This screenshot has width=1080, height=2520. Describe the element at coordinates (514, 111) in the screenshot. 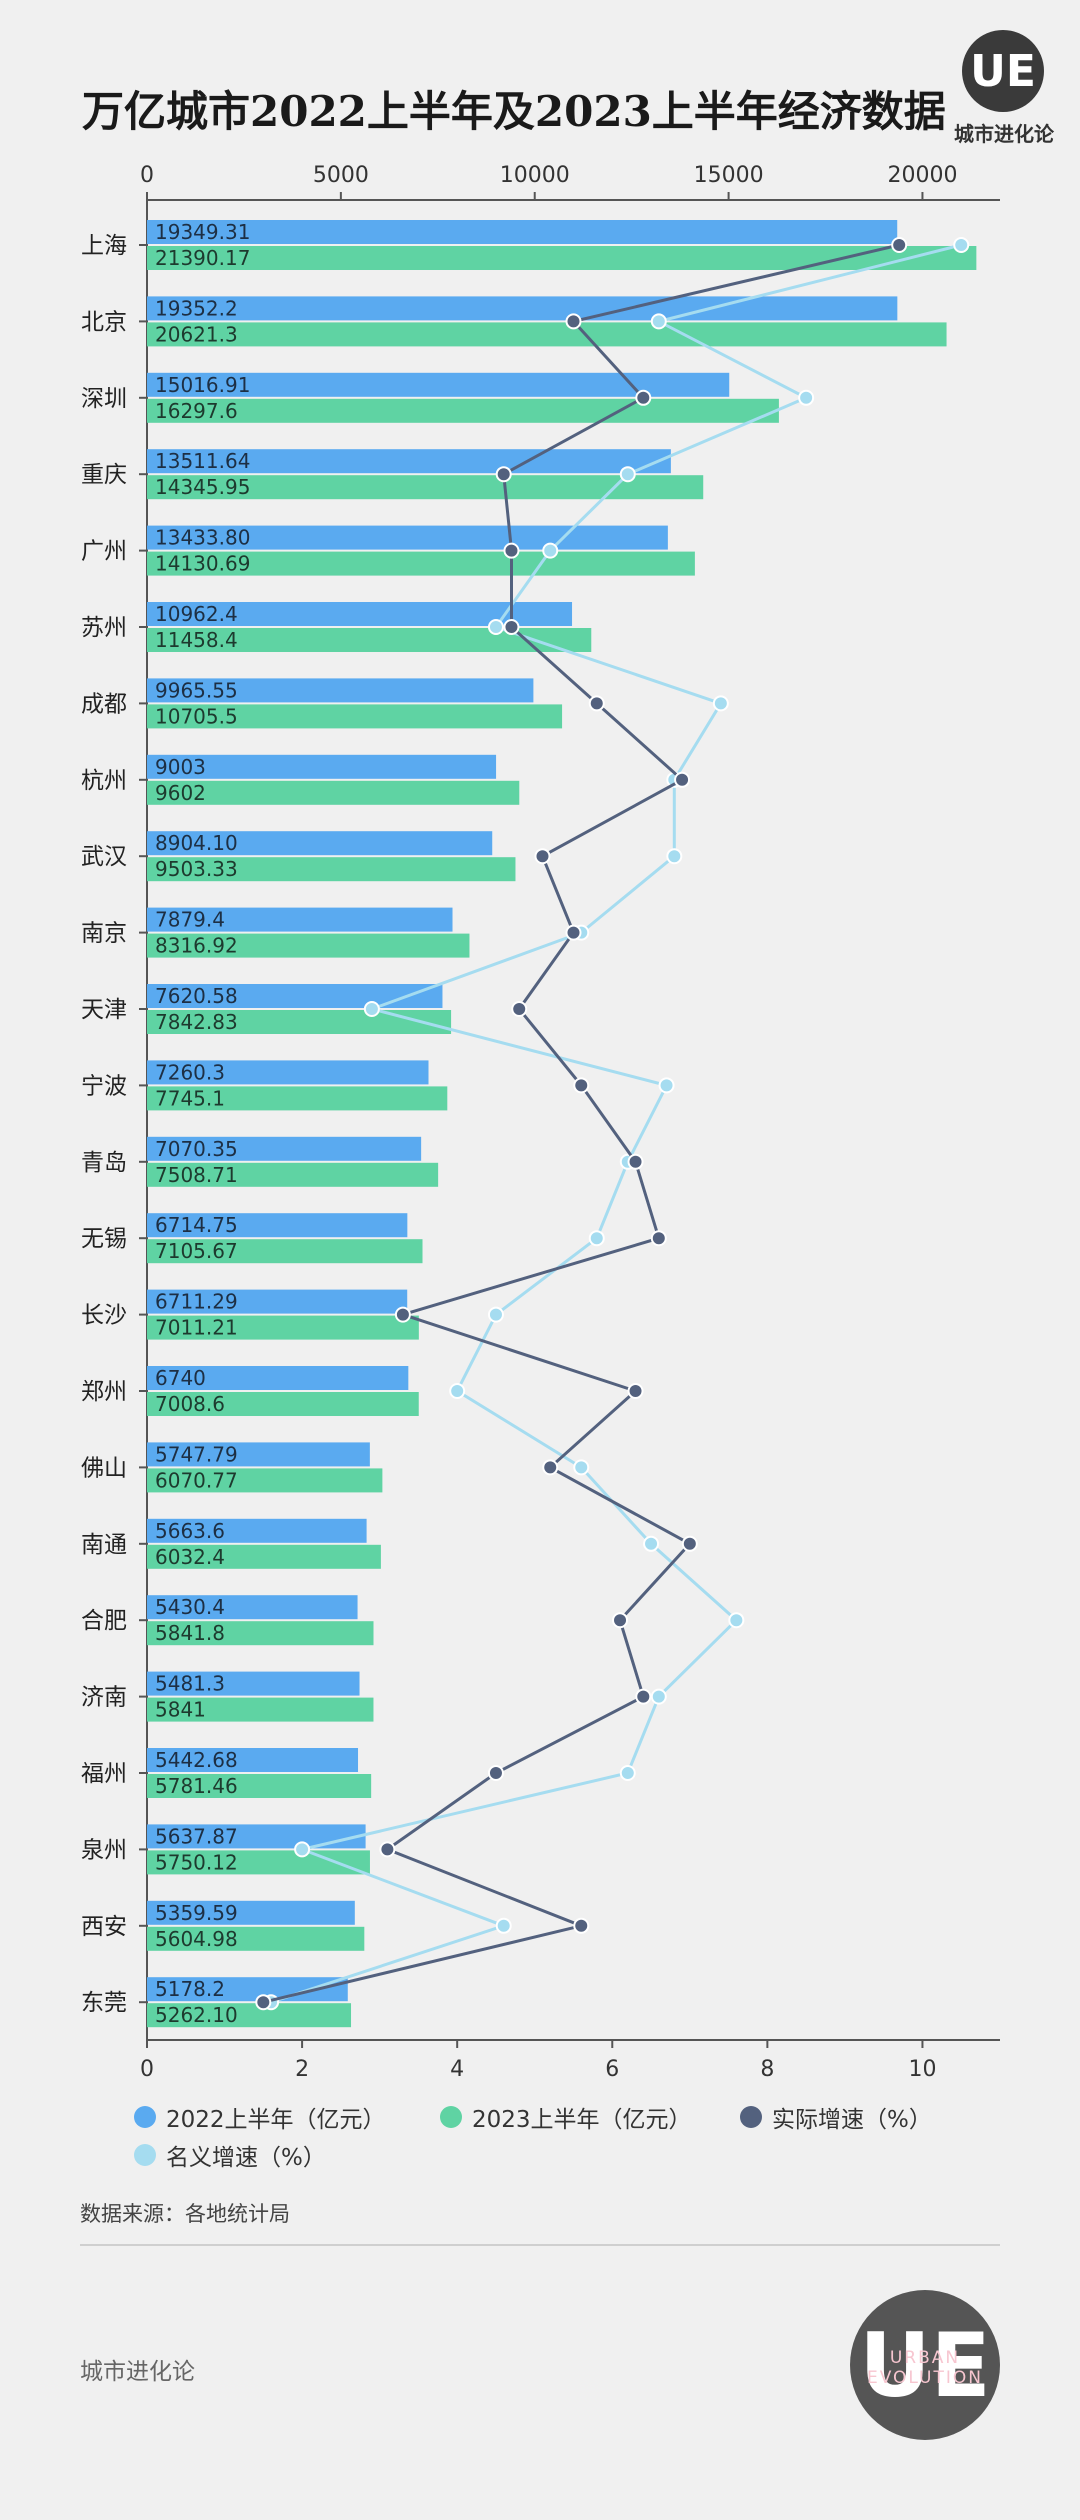

I see `chart-title: 万亿城市2022上半年及2023上半年经济数据` at that location.